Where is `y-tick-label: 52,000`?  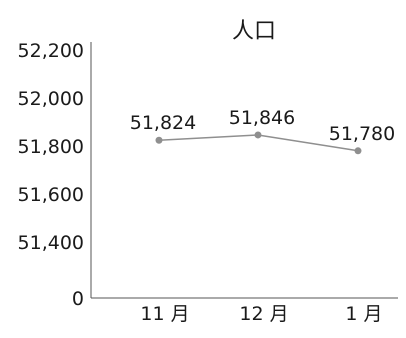
y-tick-label: 52,000 is located at coordinates (51, 99).